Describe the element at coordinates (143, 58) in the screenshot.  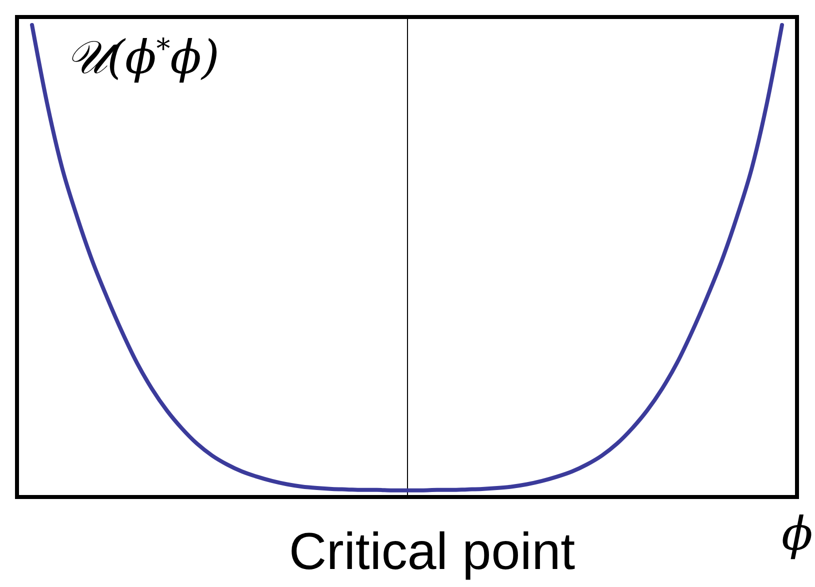
I see `y-axis-title: 𝒰(ϕ$^{*}$ϕ)` at that location.